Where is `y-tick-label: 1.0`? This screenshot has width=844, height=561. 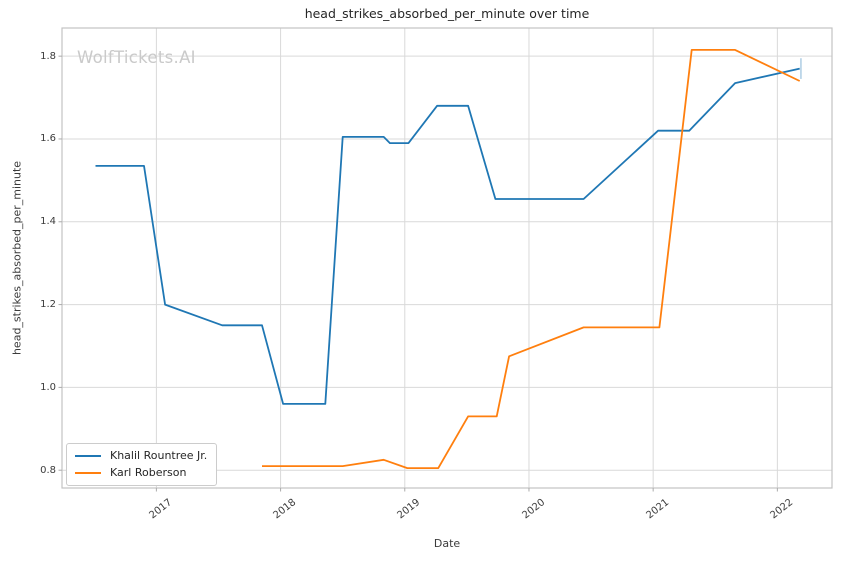
y-tick-label: 1.0 is located at coordinates (48, 387).